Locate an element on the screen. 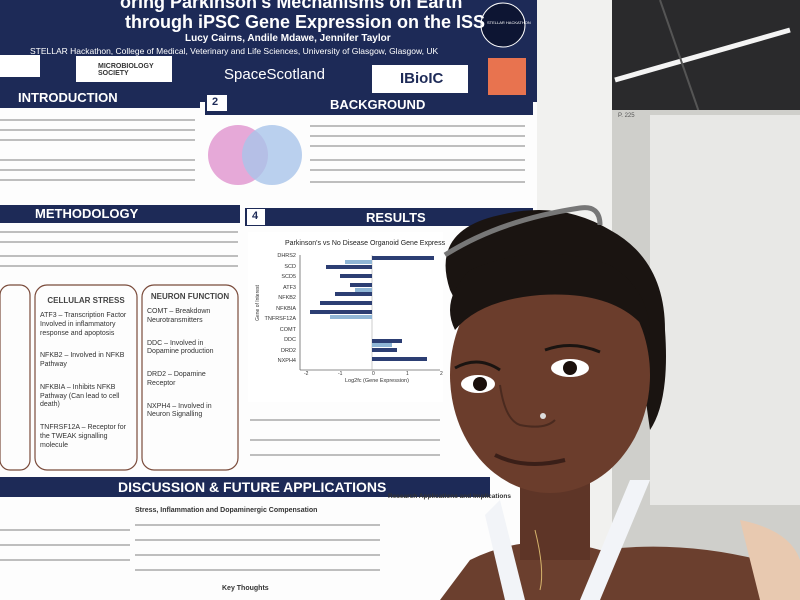 The height and width of the screenshot is (600, 800). column-heading: NEURON FUNCTION is located at coordinates (190, 296).